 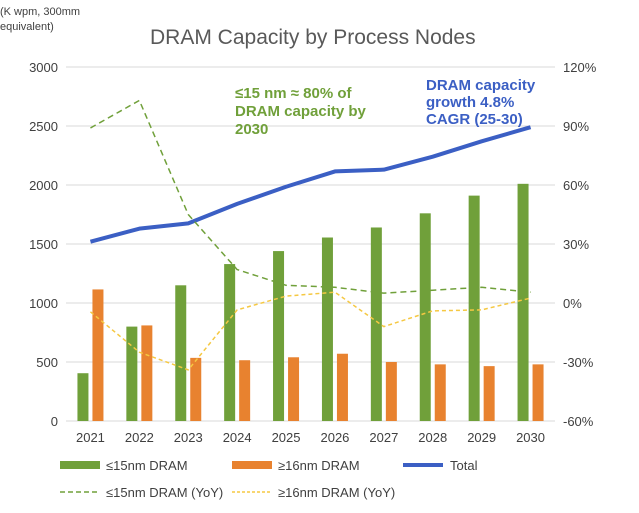 What do you see at coordinates (530, 437) in the screenshot?
I see `x-tick-label: 2030` at bounding box center [530, 437].